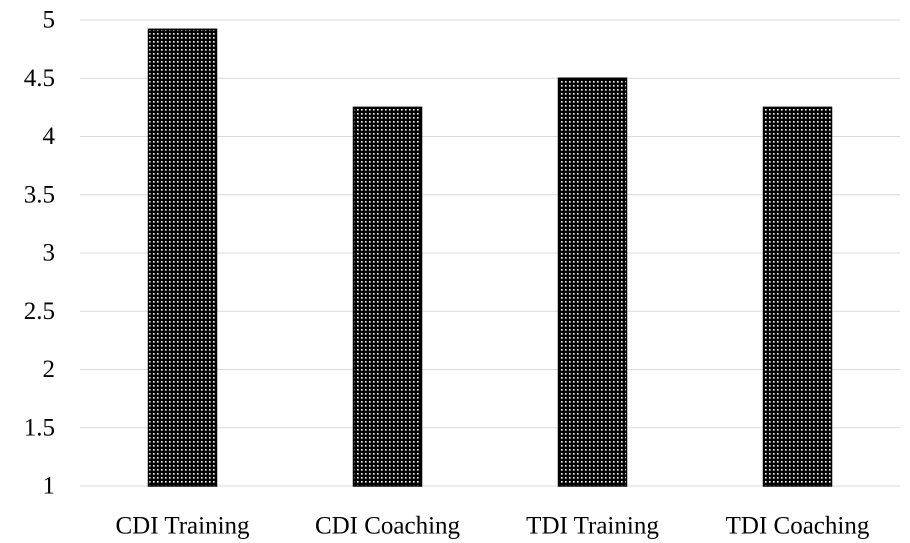 This screenshot has height=543, width=910. I want to click on bar-cdi-coaching, so click(387, 296).